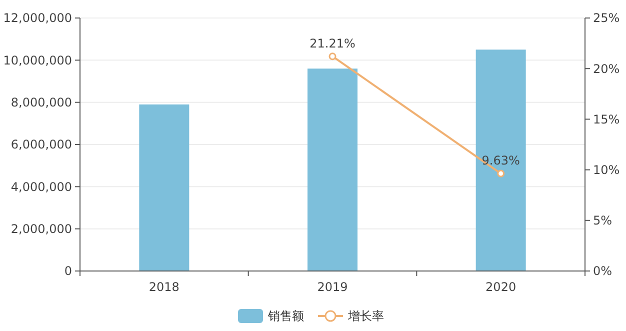 Image resolution: width=626 pixels, height=331 pixels. What do you see at coordinates (37, 18) in the screenshot?
I see `y-tick-label: 12,000,000` at bounding box center [37, 18].